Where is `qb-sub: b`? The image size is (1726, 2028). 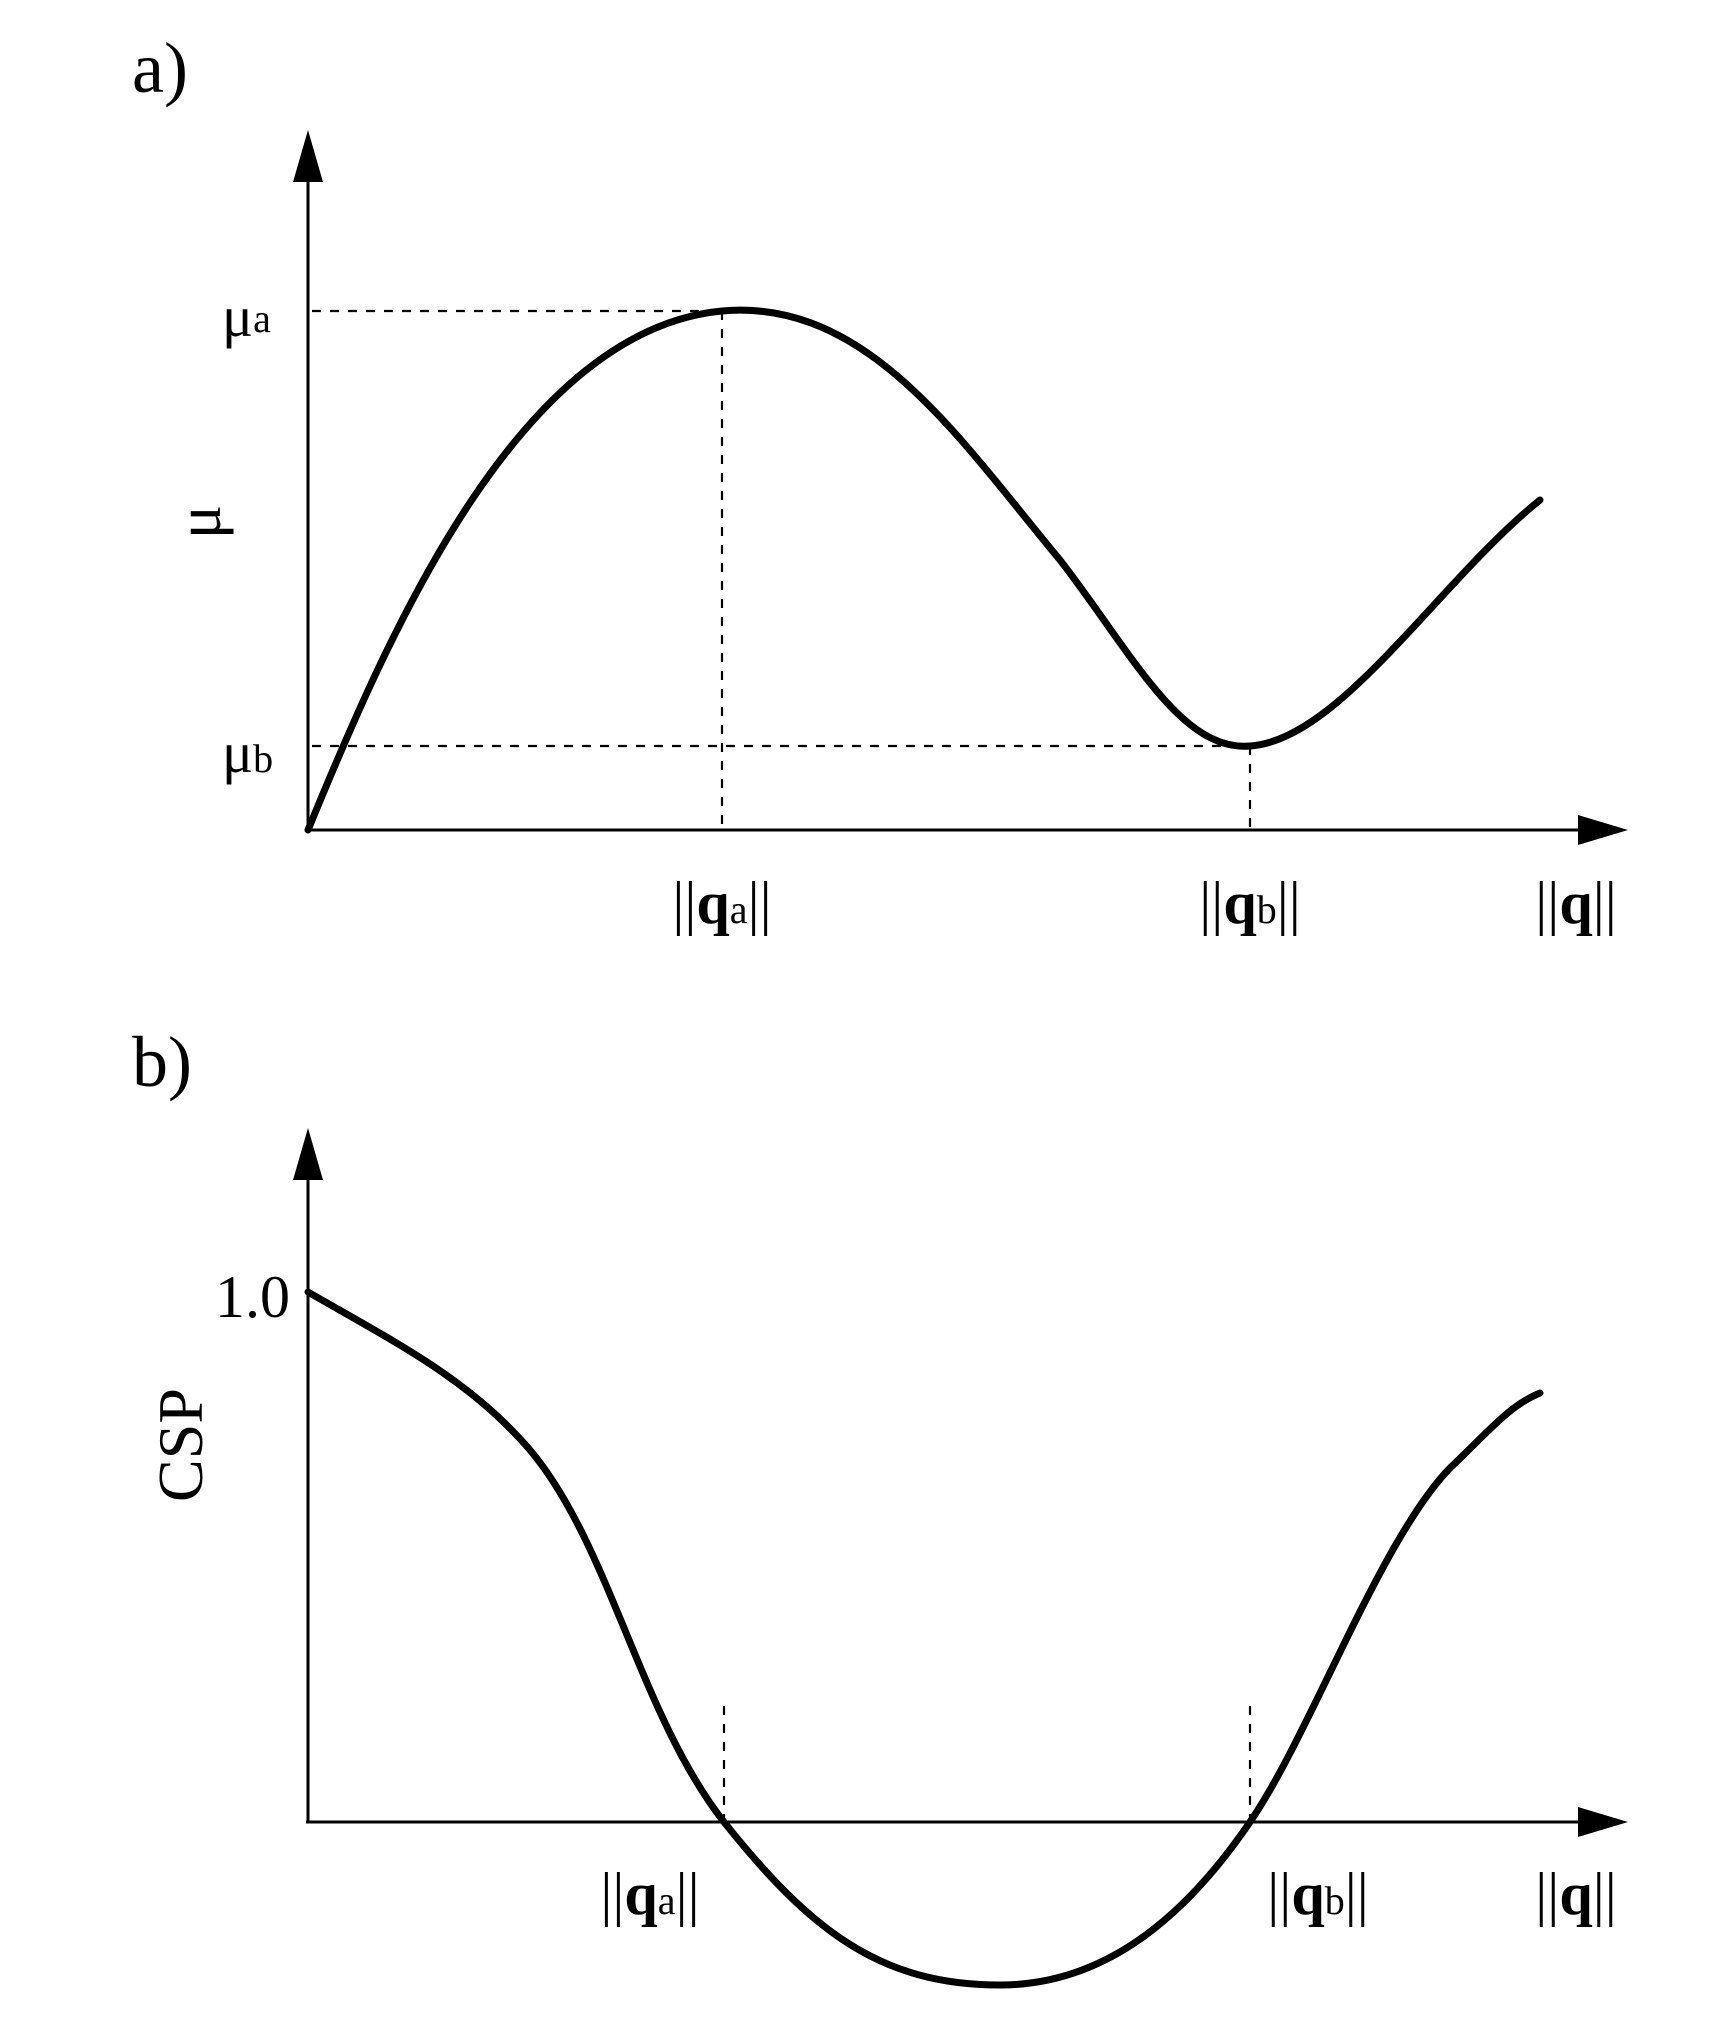
qb-sub: b is located at coordinates (1267, 909).